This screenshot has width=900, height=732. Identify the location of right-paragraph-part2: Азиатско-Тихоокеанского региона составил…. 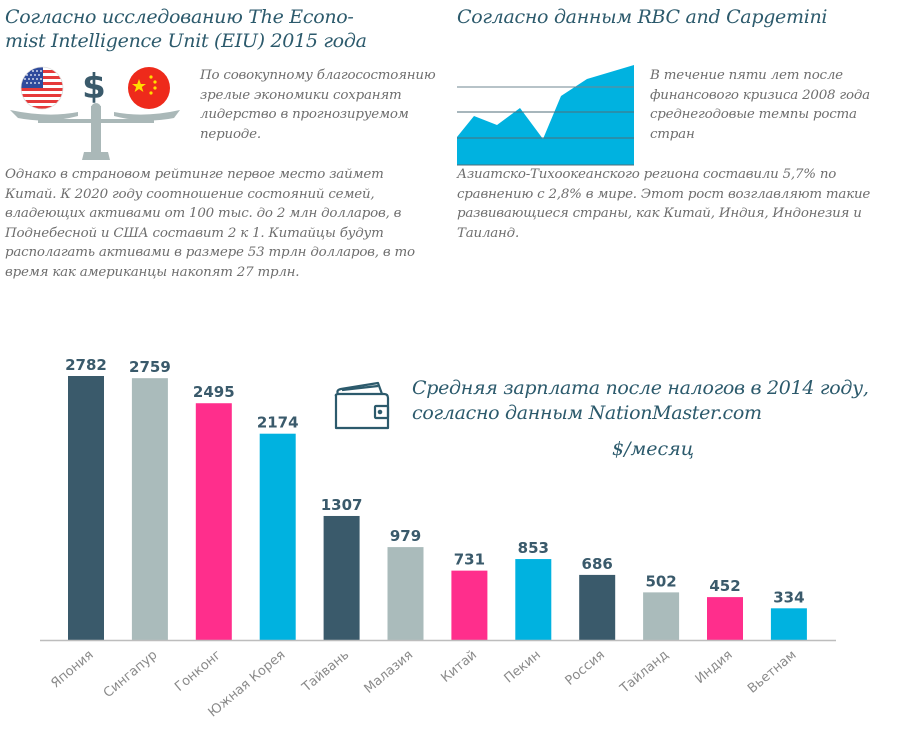
(664, 204).